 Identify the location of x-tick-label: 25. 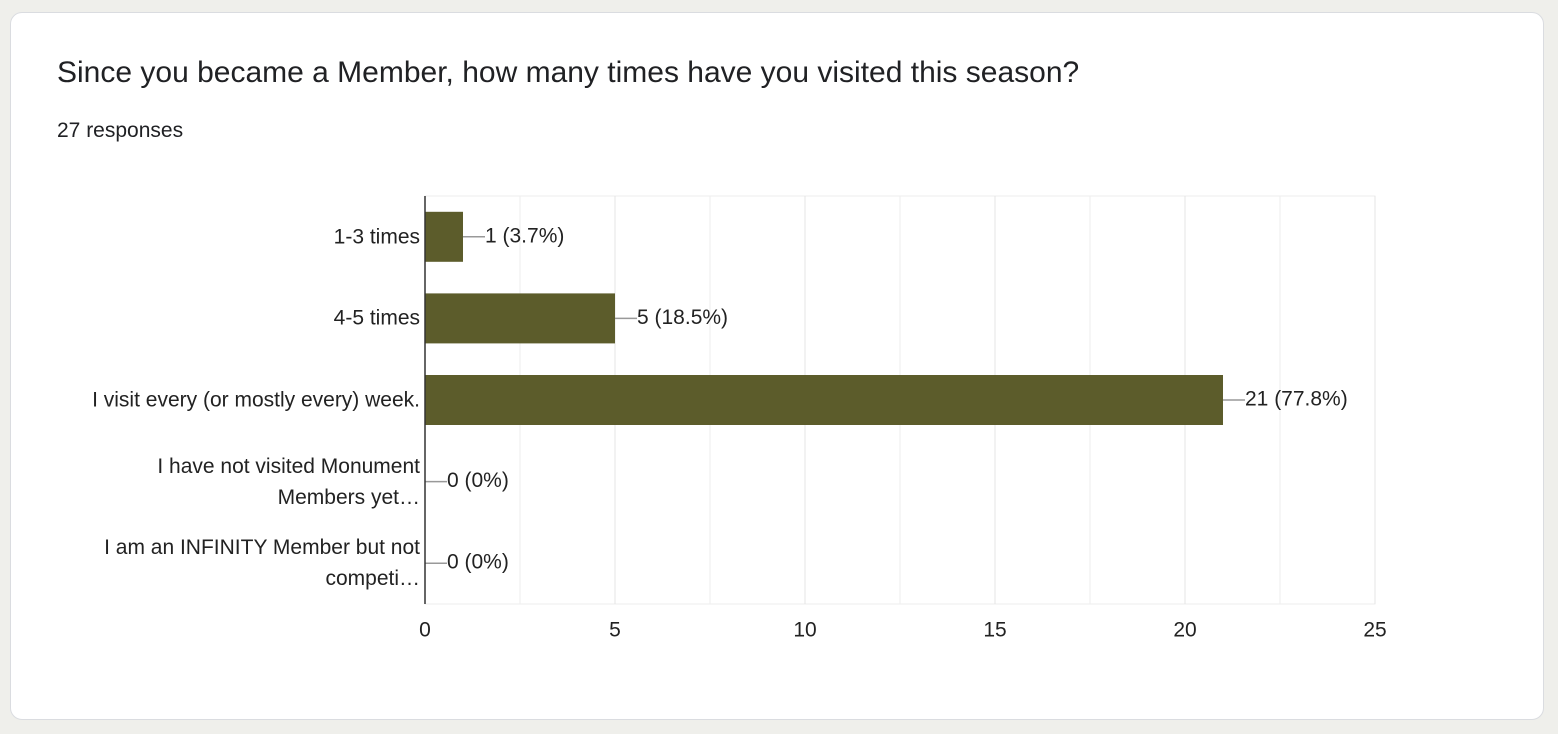
(1374, 630).